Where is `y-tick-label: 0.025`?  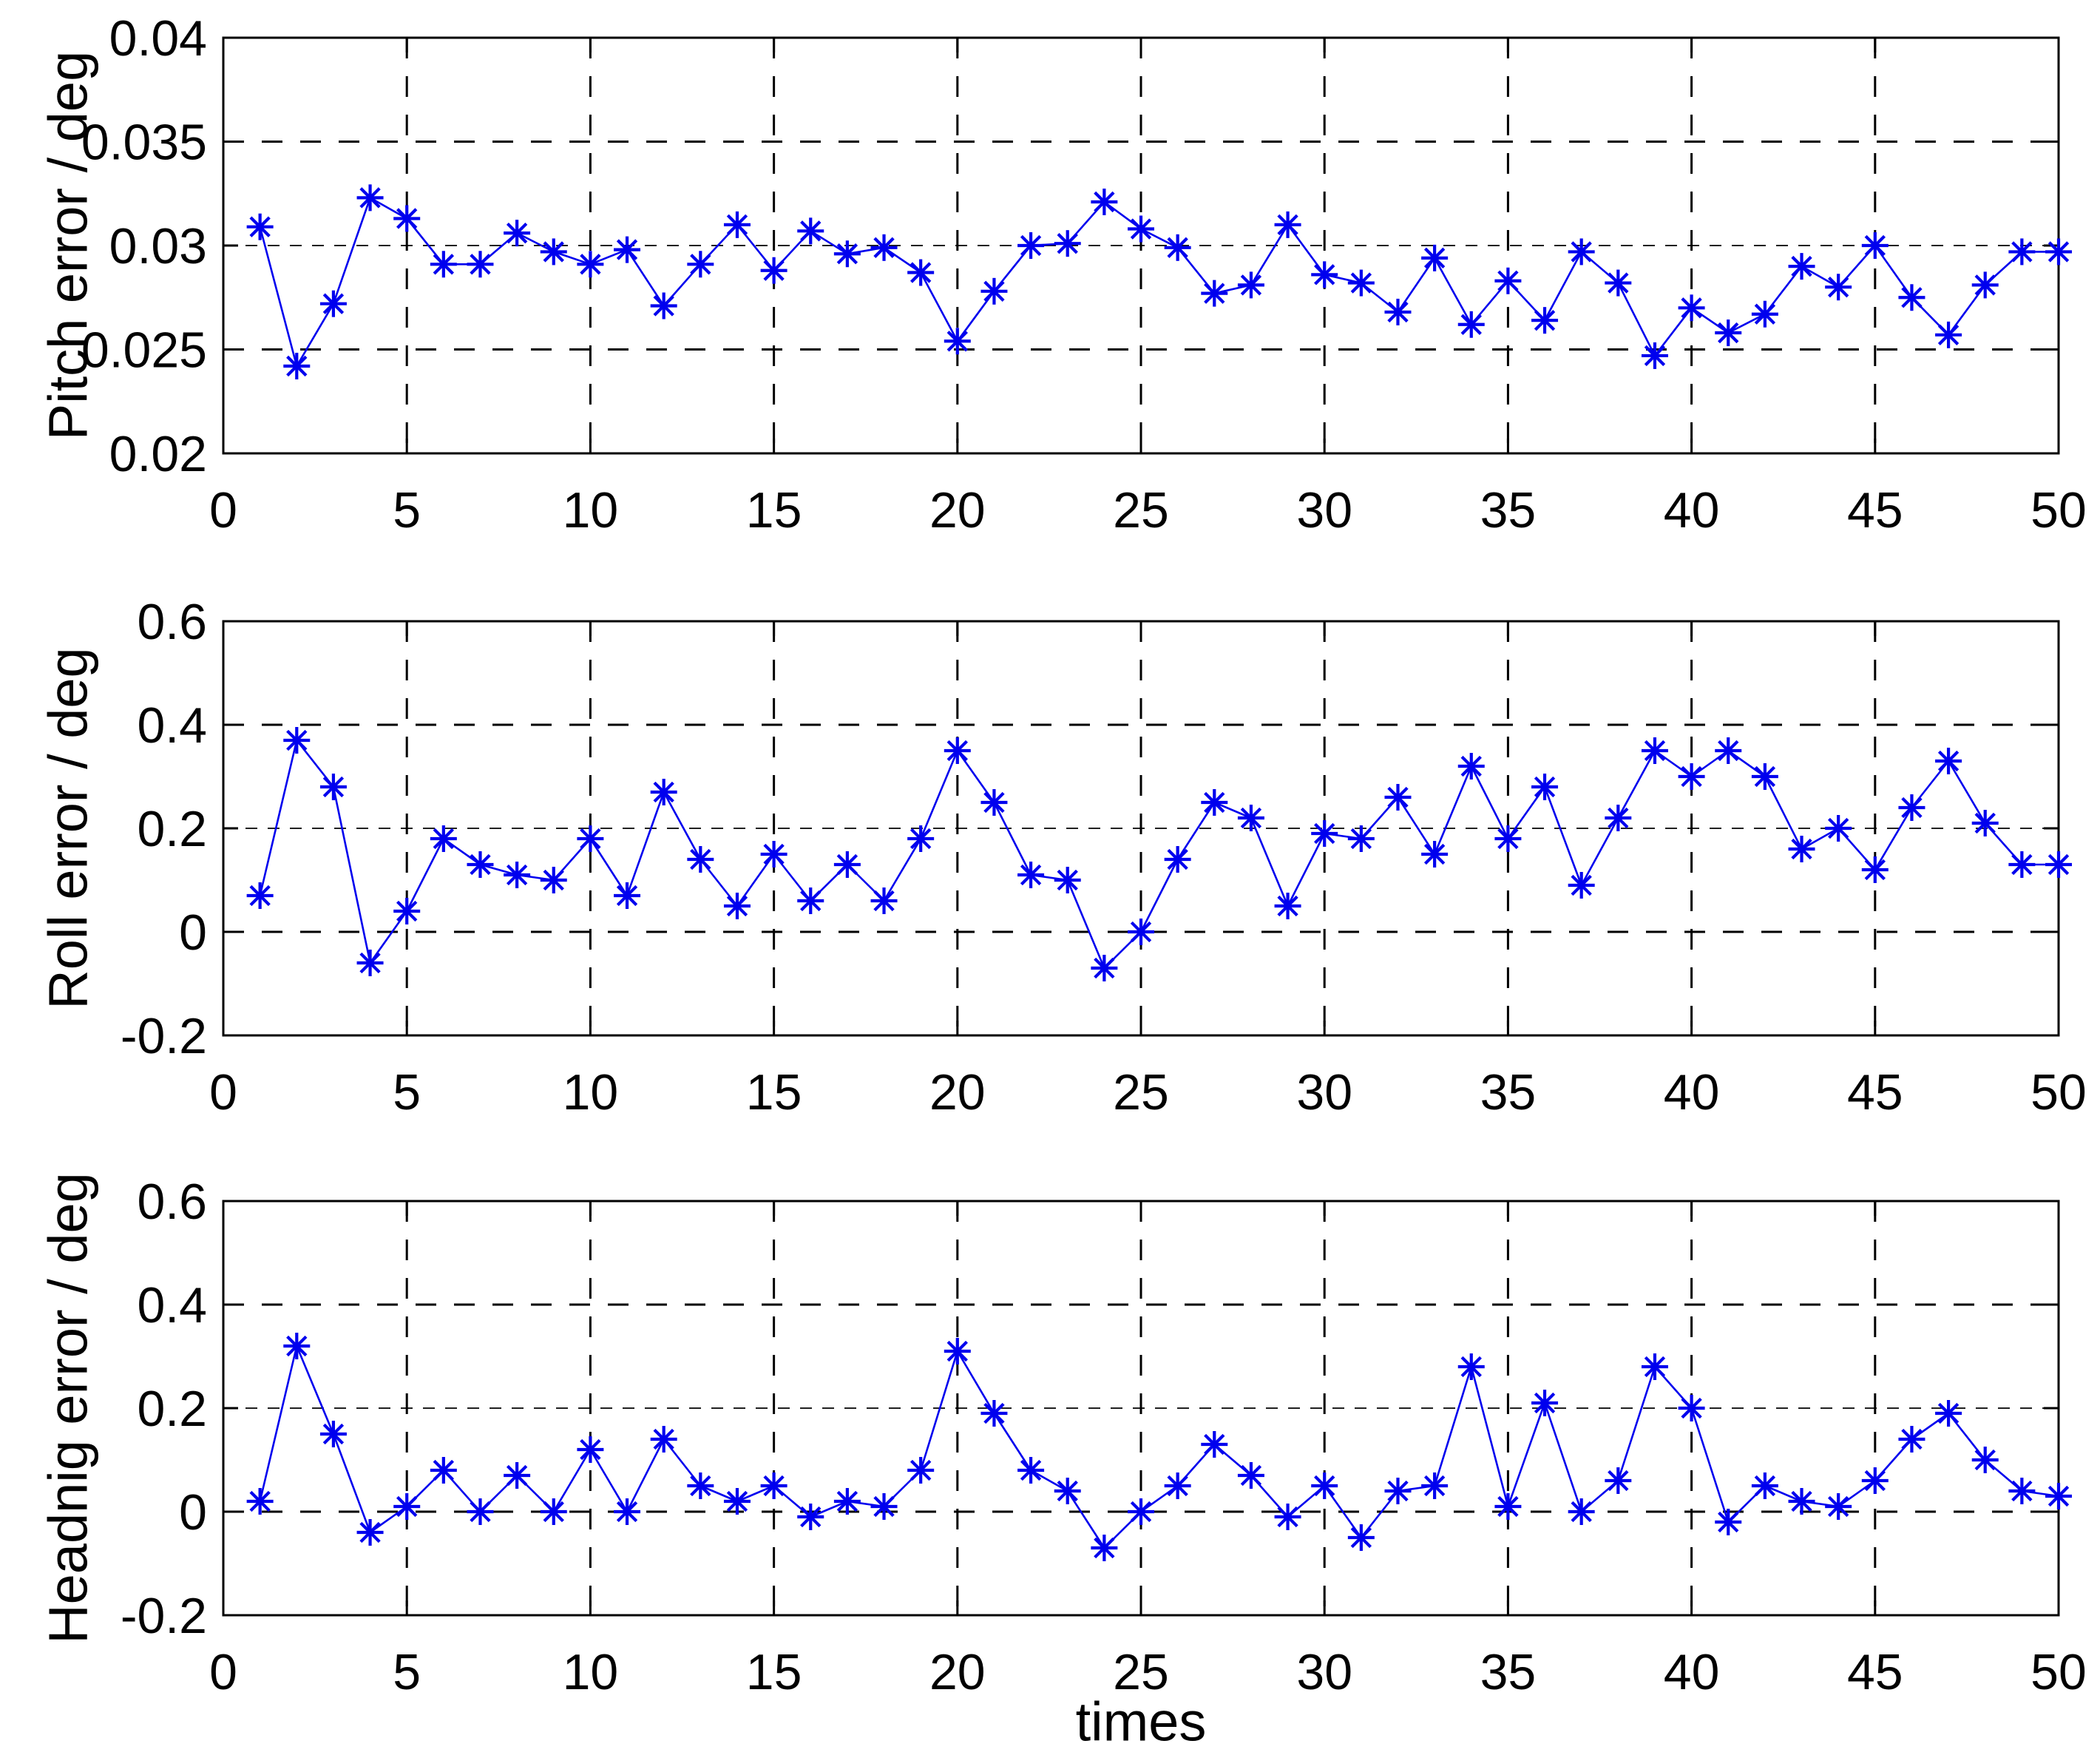
y-tick-label: 0.025 is located at coordinates (144, 350).